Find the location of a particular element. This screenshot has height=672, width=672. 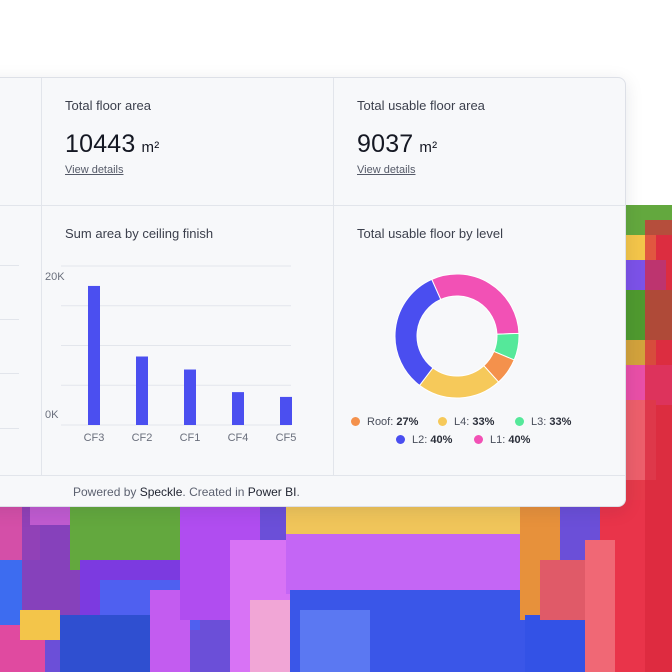

donut-chart is located at coordinates (457, 336).